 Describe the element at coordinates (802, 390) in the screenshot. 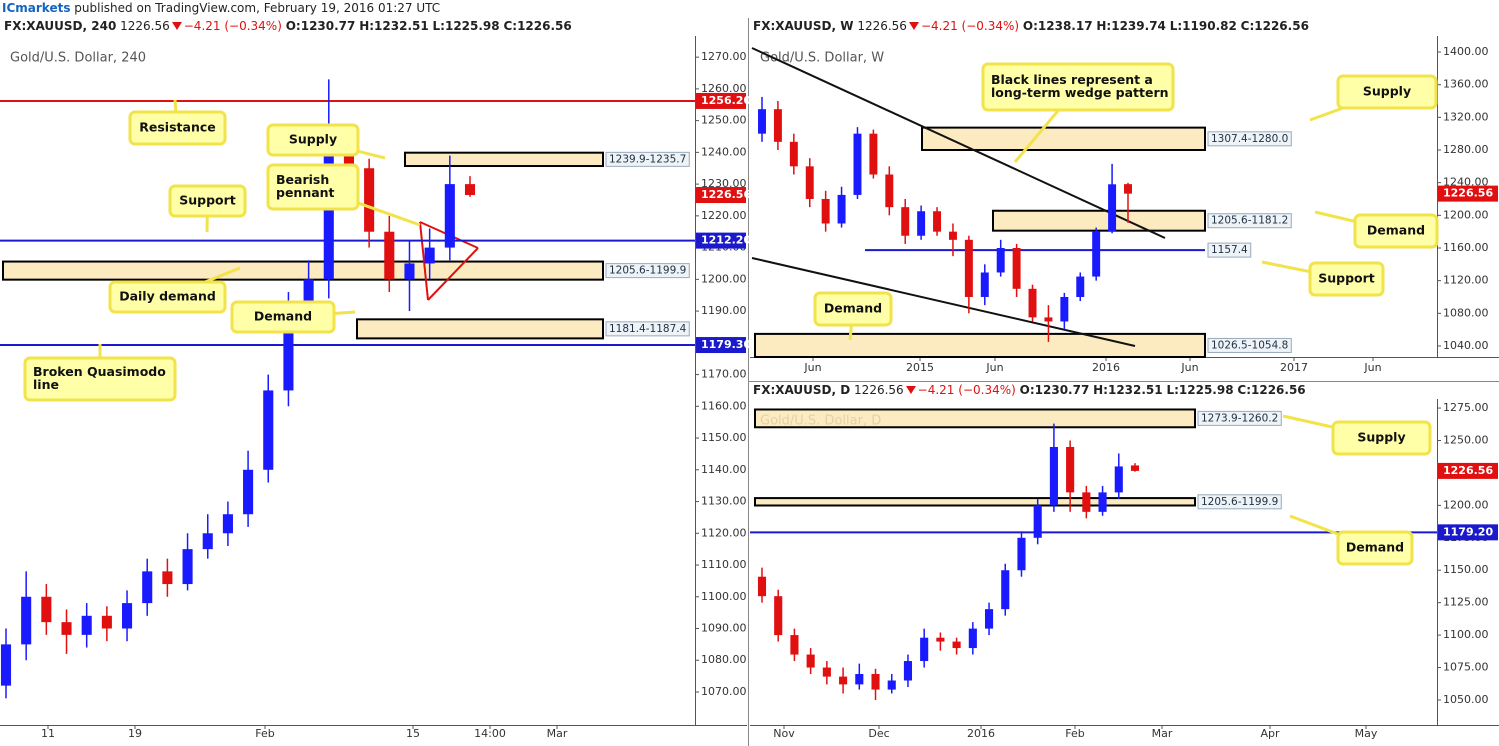

I see `symbol: FX:XAUUSD, D` at that location.